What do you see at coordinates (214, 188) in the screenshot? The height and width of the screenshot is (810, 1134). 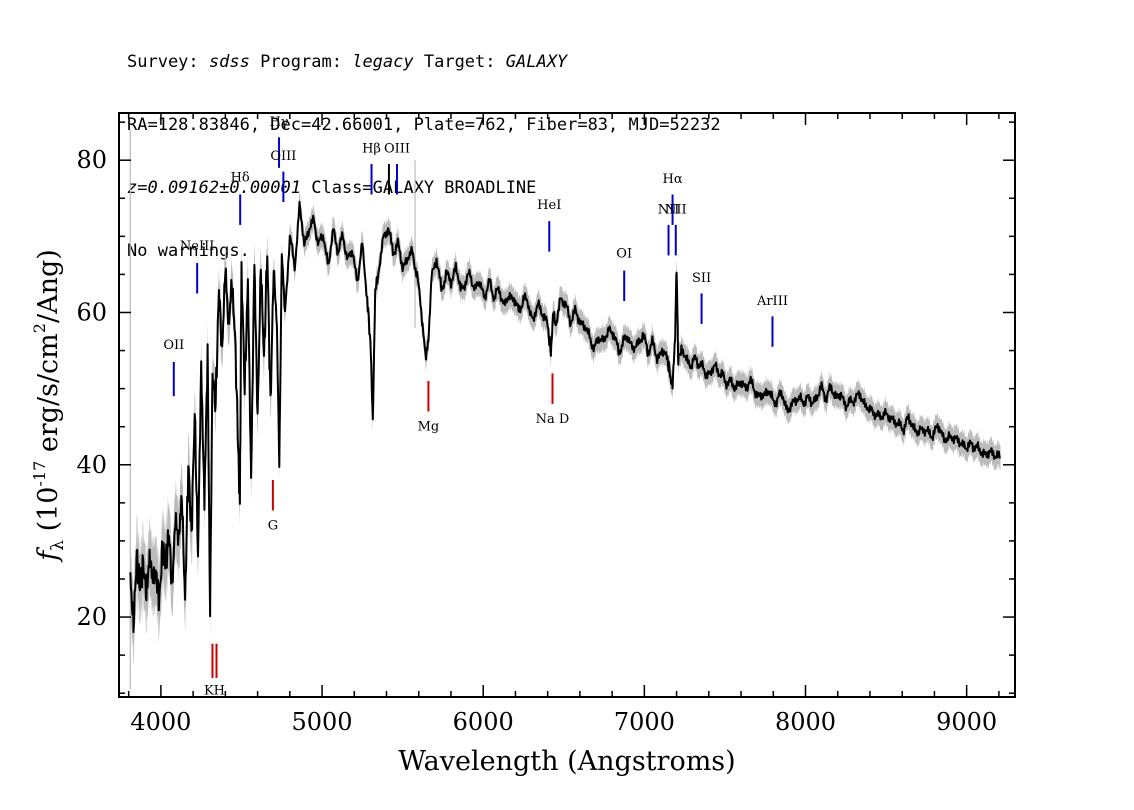 I see `redshift-value: z=0.09162±0.00001` at bounding box center [214, 188].